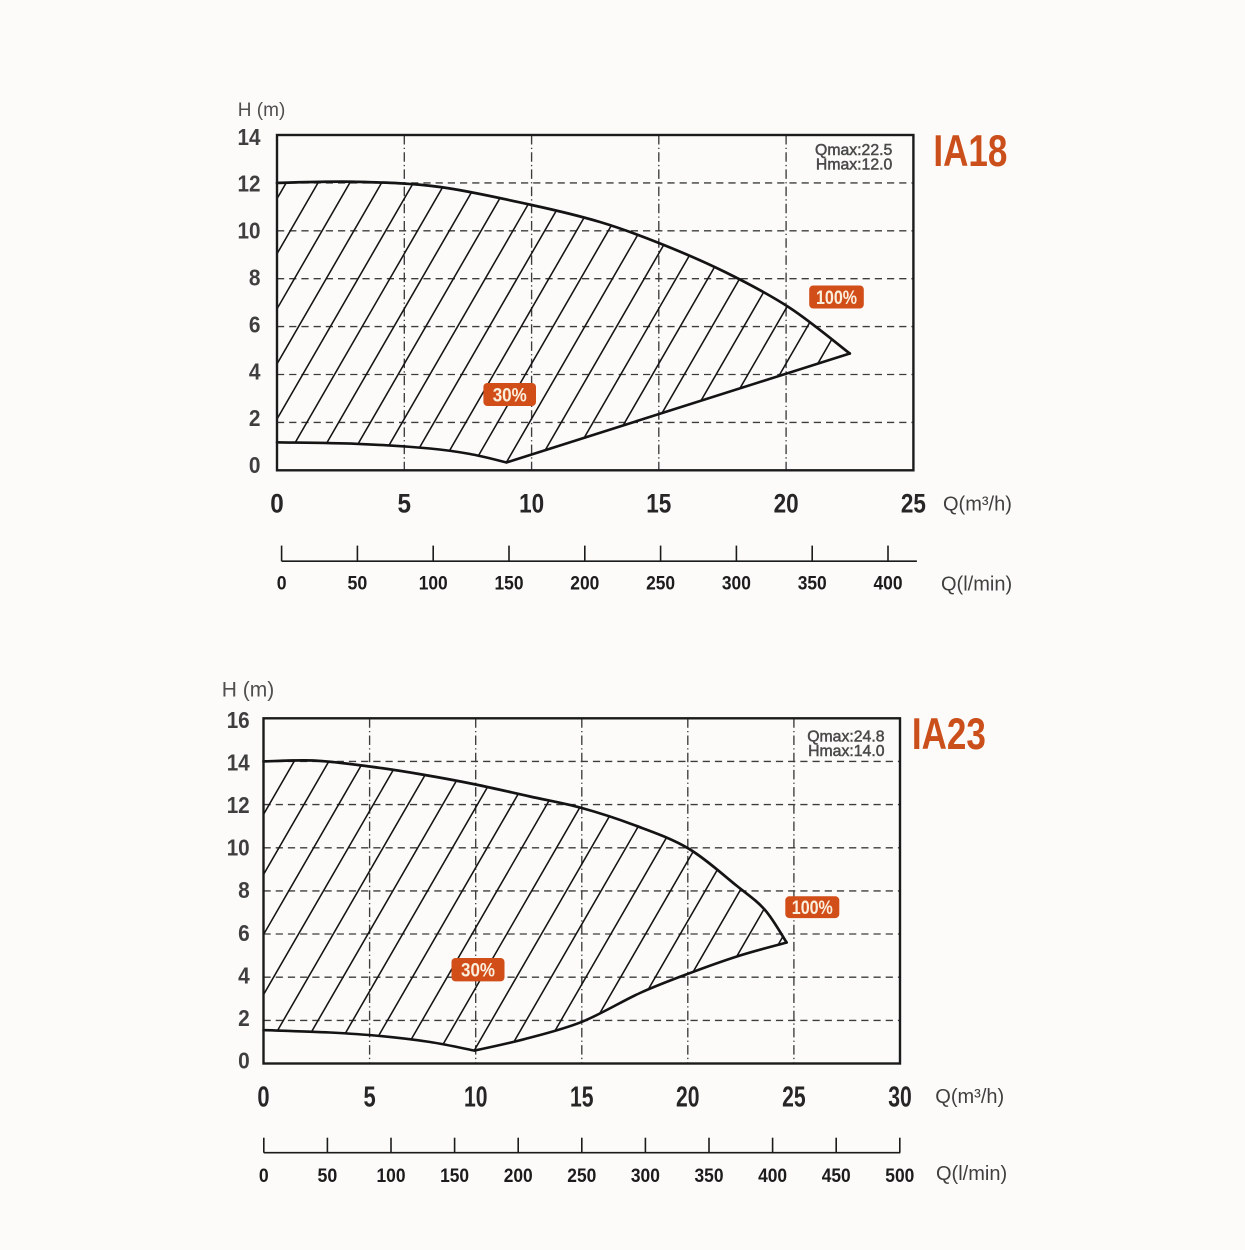 The image size is (1245, 1250). Describe the element at coordinates (846, 751) in the screenshot. I see `svg-text: Hmax:14.0` at that location.